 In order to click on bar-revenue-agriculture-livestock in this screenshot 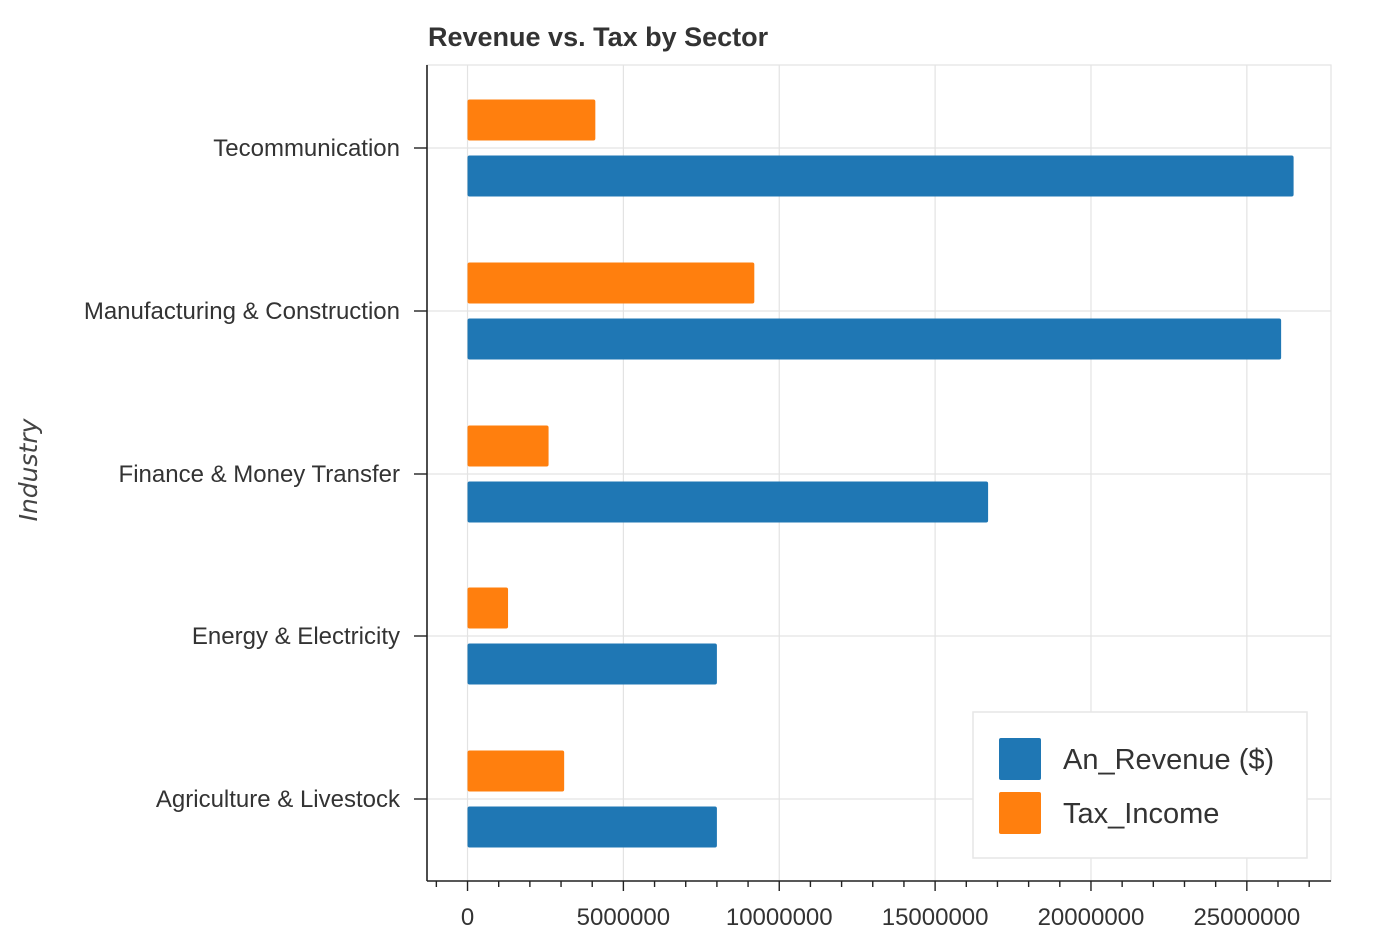, I will do `click(592, 827)`.